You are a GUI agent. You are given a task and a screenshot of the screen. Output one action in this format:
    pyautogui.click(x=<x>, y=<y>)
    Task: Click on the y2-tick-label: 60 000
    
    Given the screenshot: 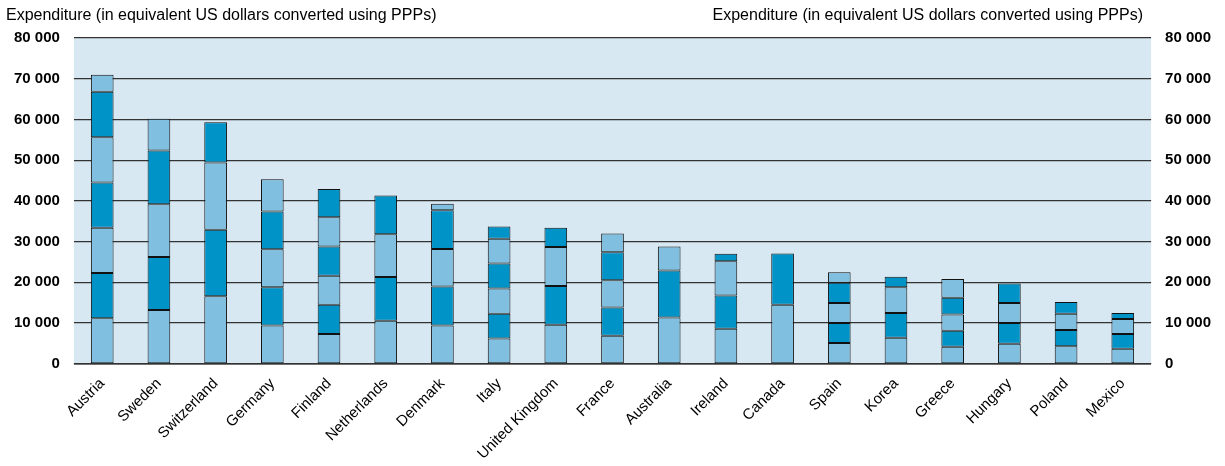 What is the action you would take?
    pyautogui.click(x=1188, y=118)
    